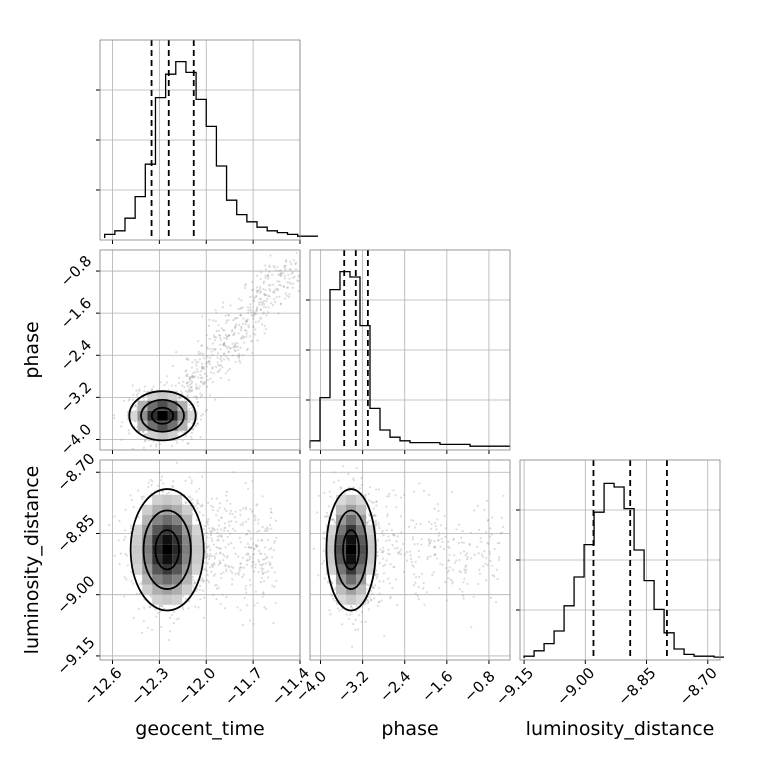  I want to click on y-axis-label-luminosity_distance: luminosity_distance, so click(32, 560).